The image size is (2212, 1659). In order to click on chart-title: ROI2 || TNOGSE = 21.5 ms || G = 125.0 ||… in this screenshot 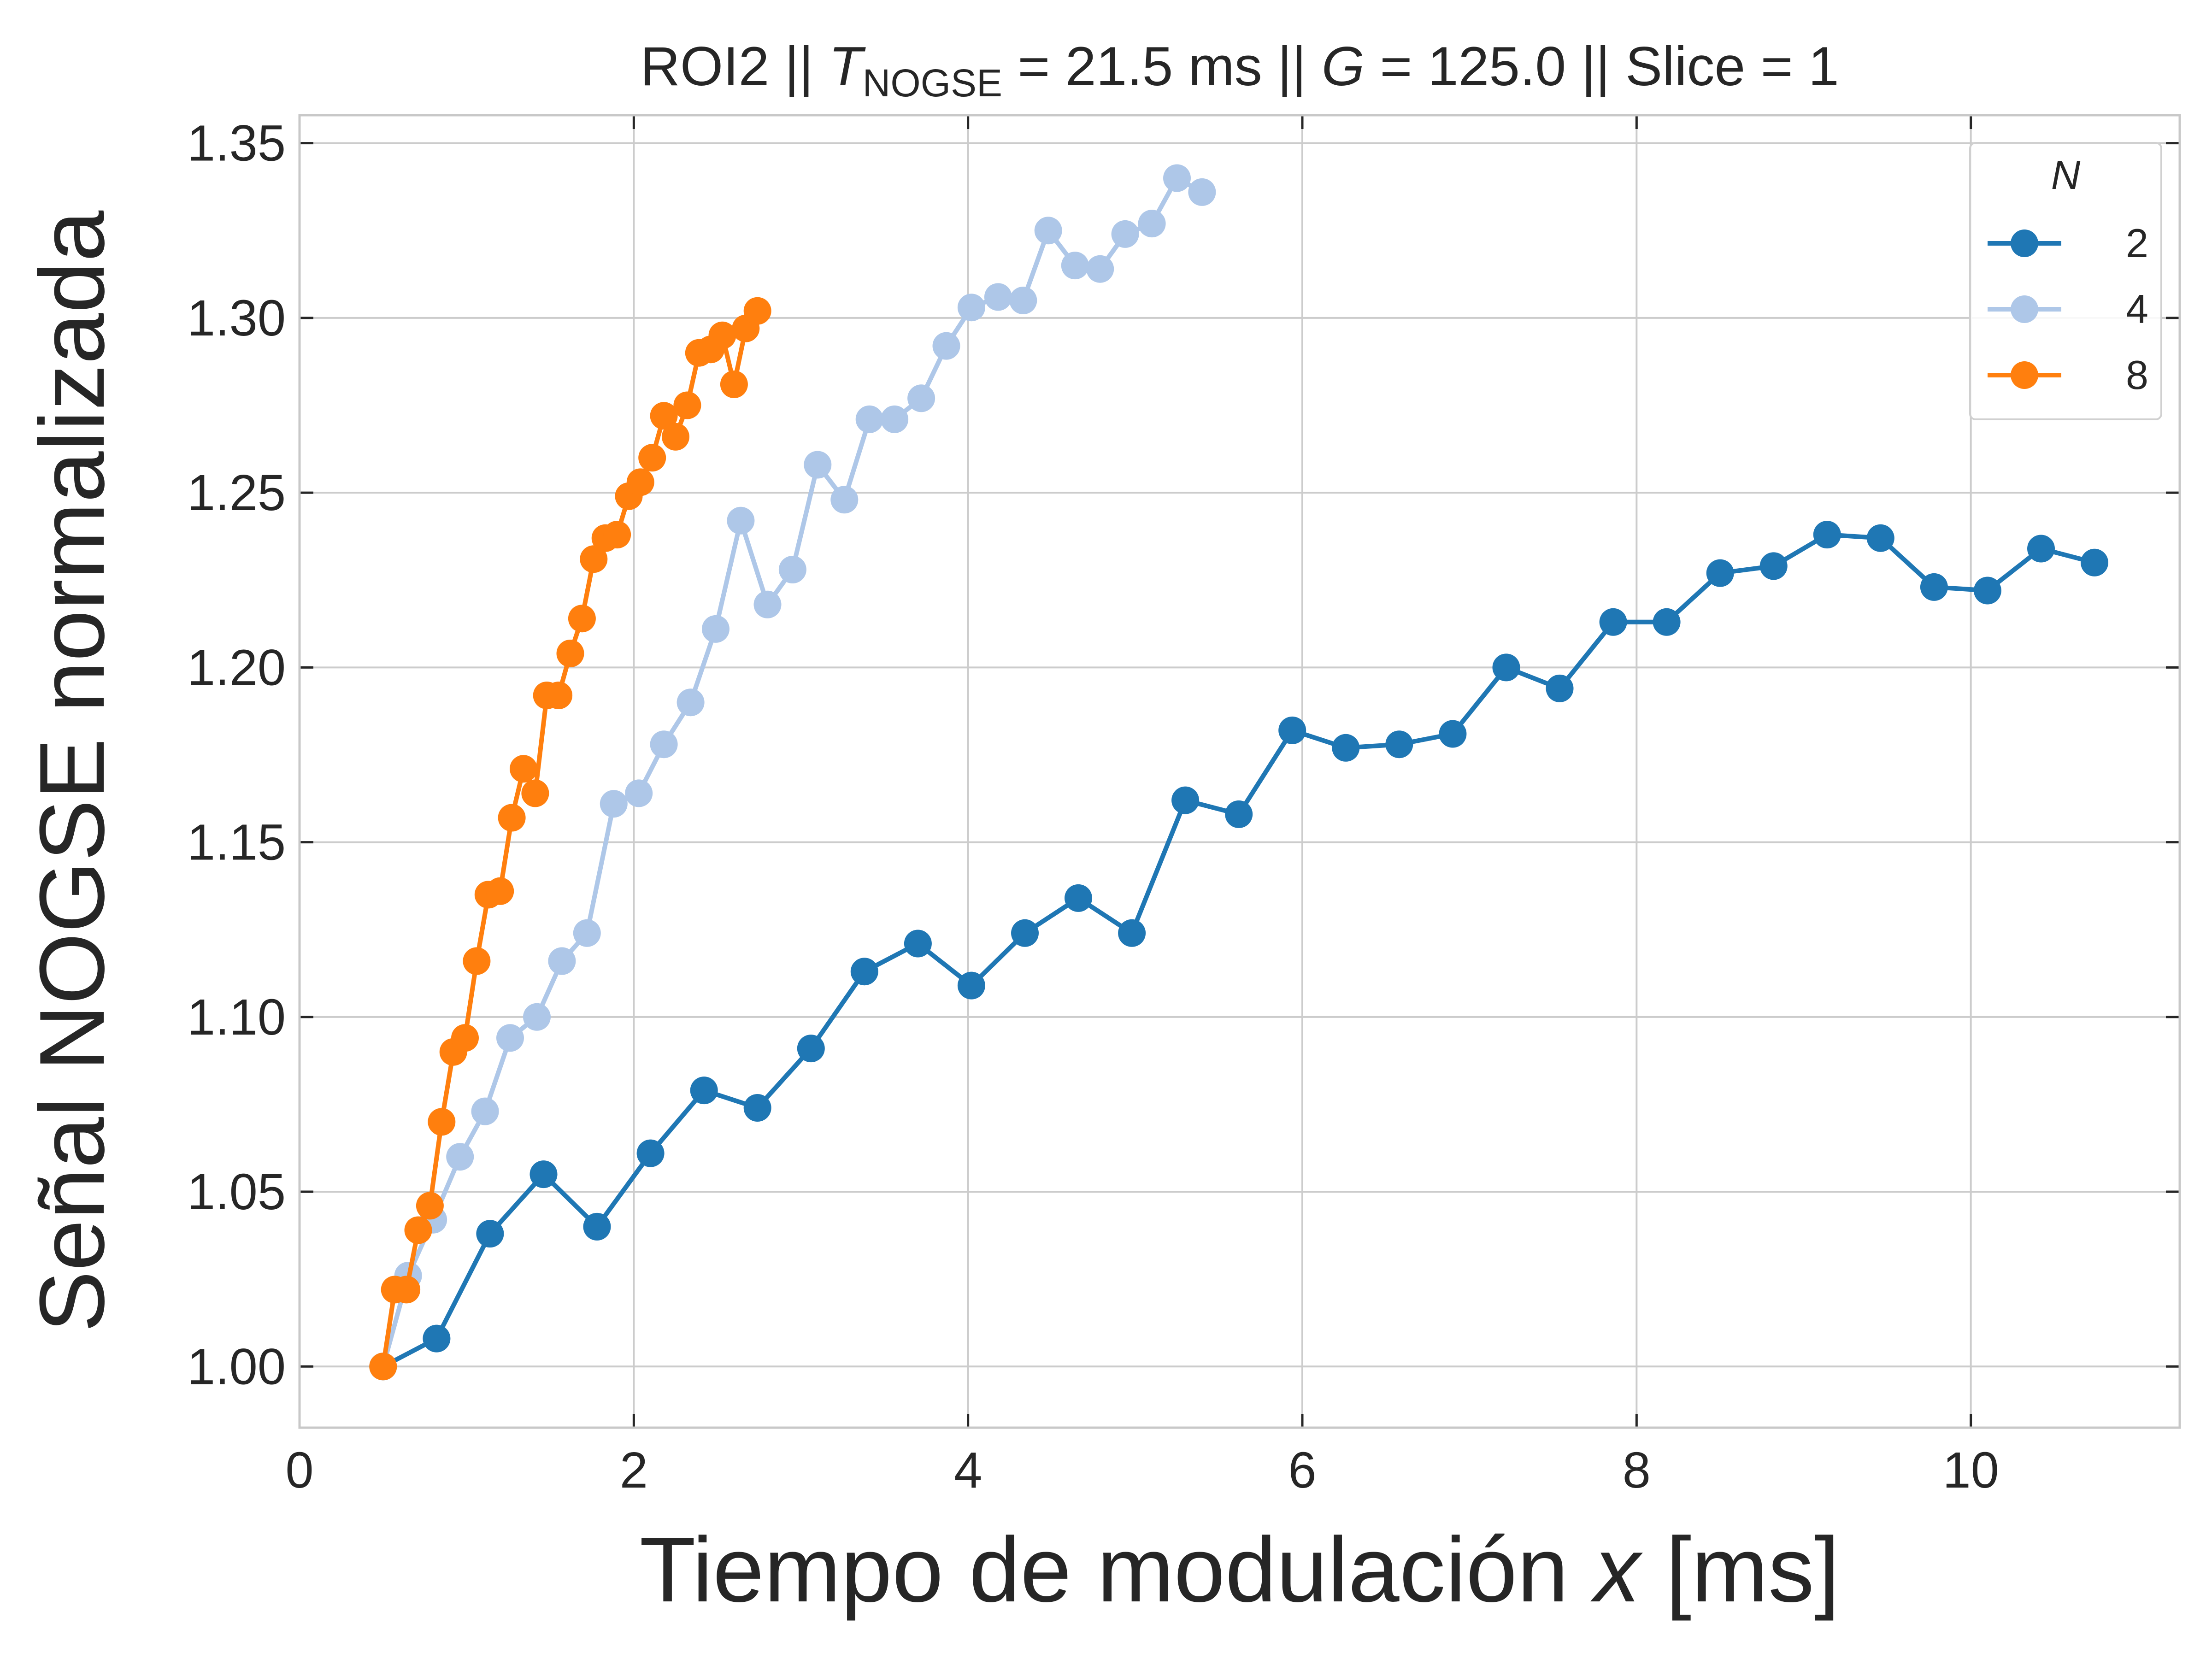, I will do `click(1239, 70)`.